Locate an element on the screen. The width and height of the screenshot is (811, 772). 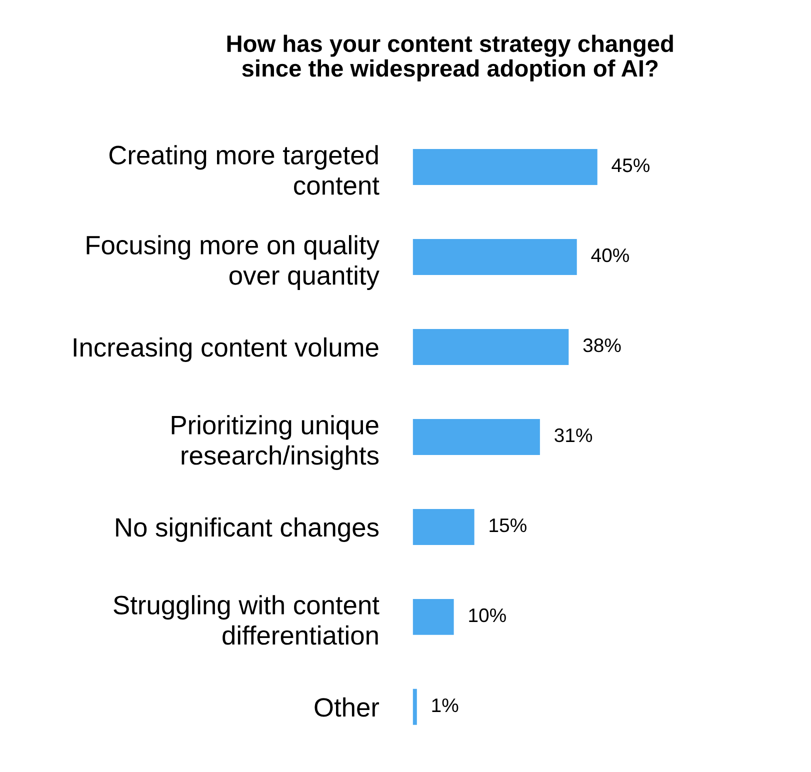
data-label: 40% is located at coordinates (610, 255).